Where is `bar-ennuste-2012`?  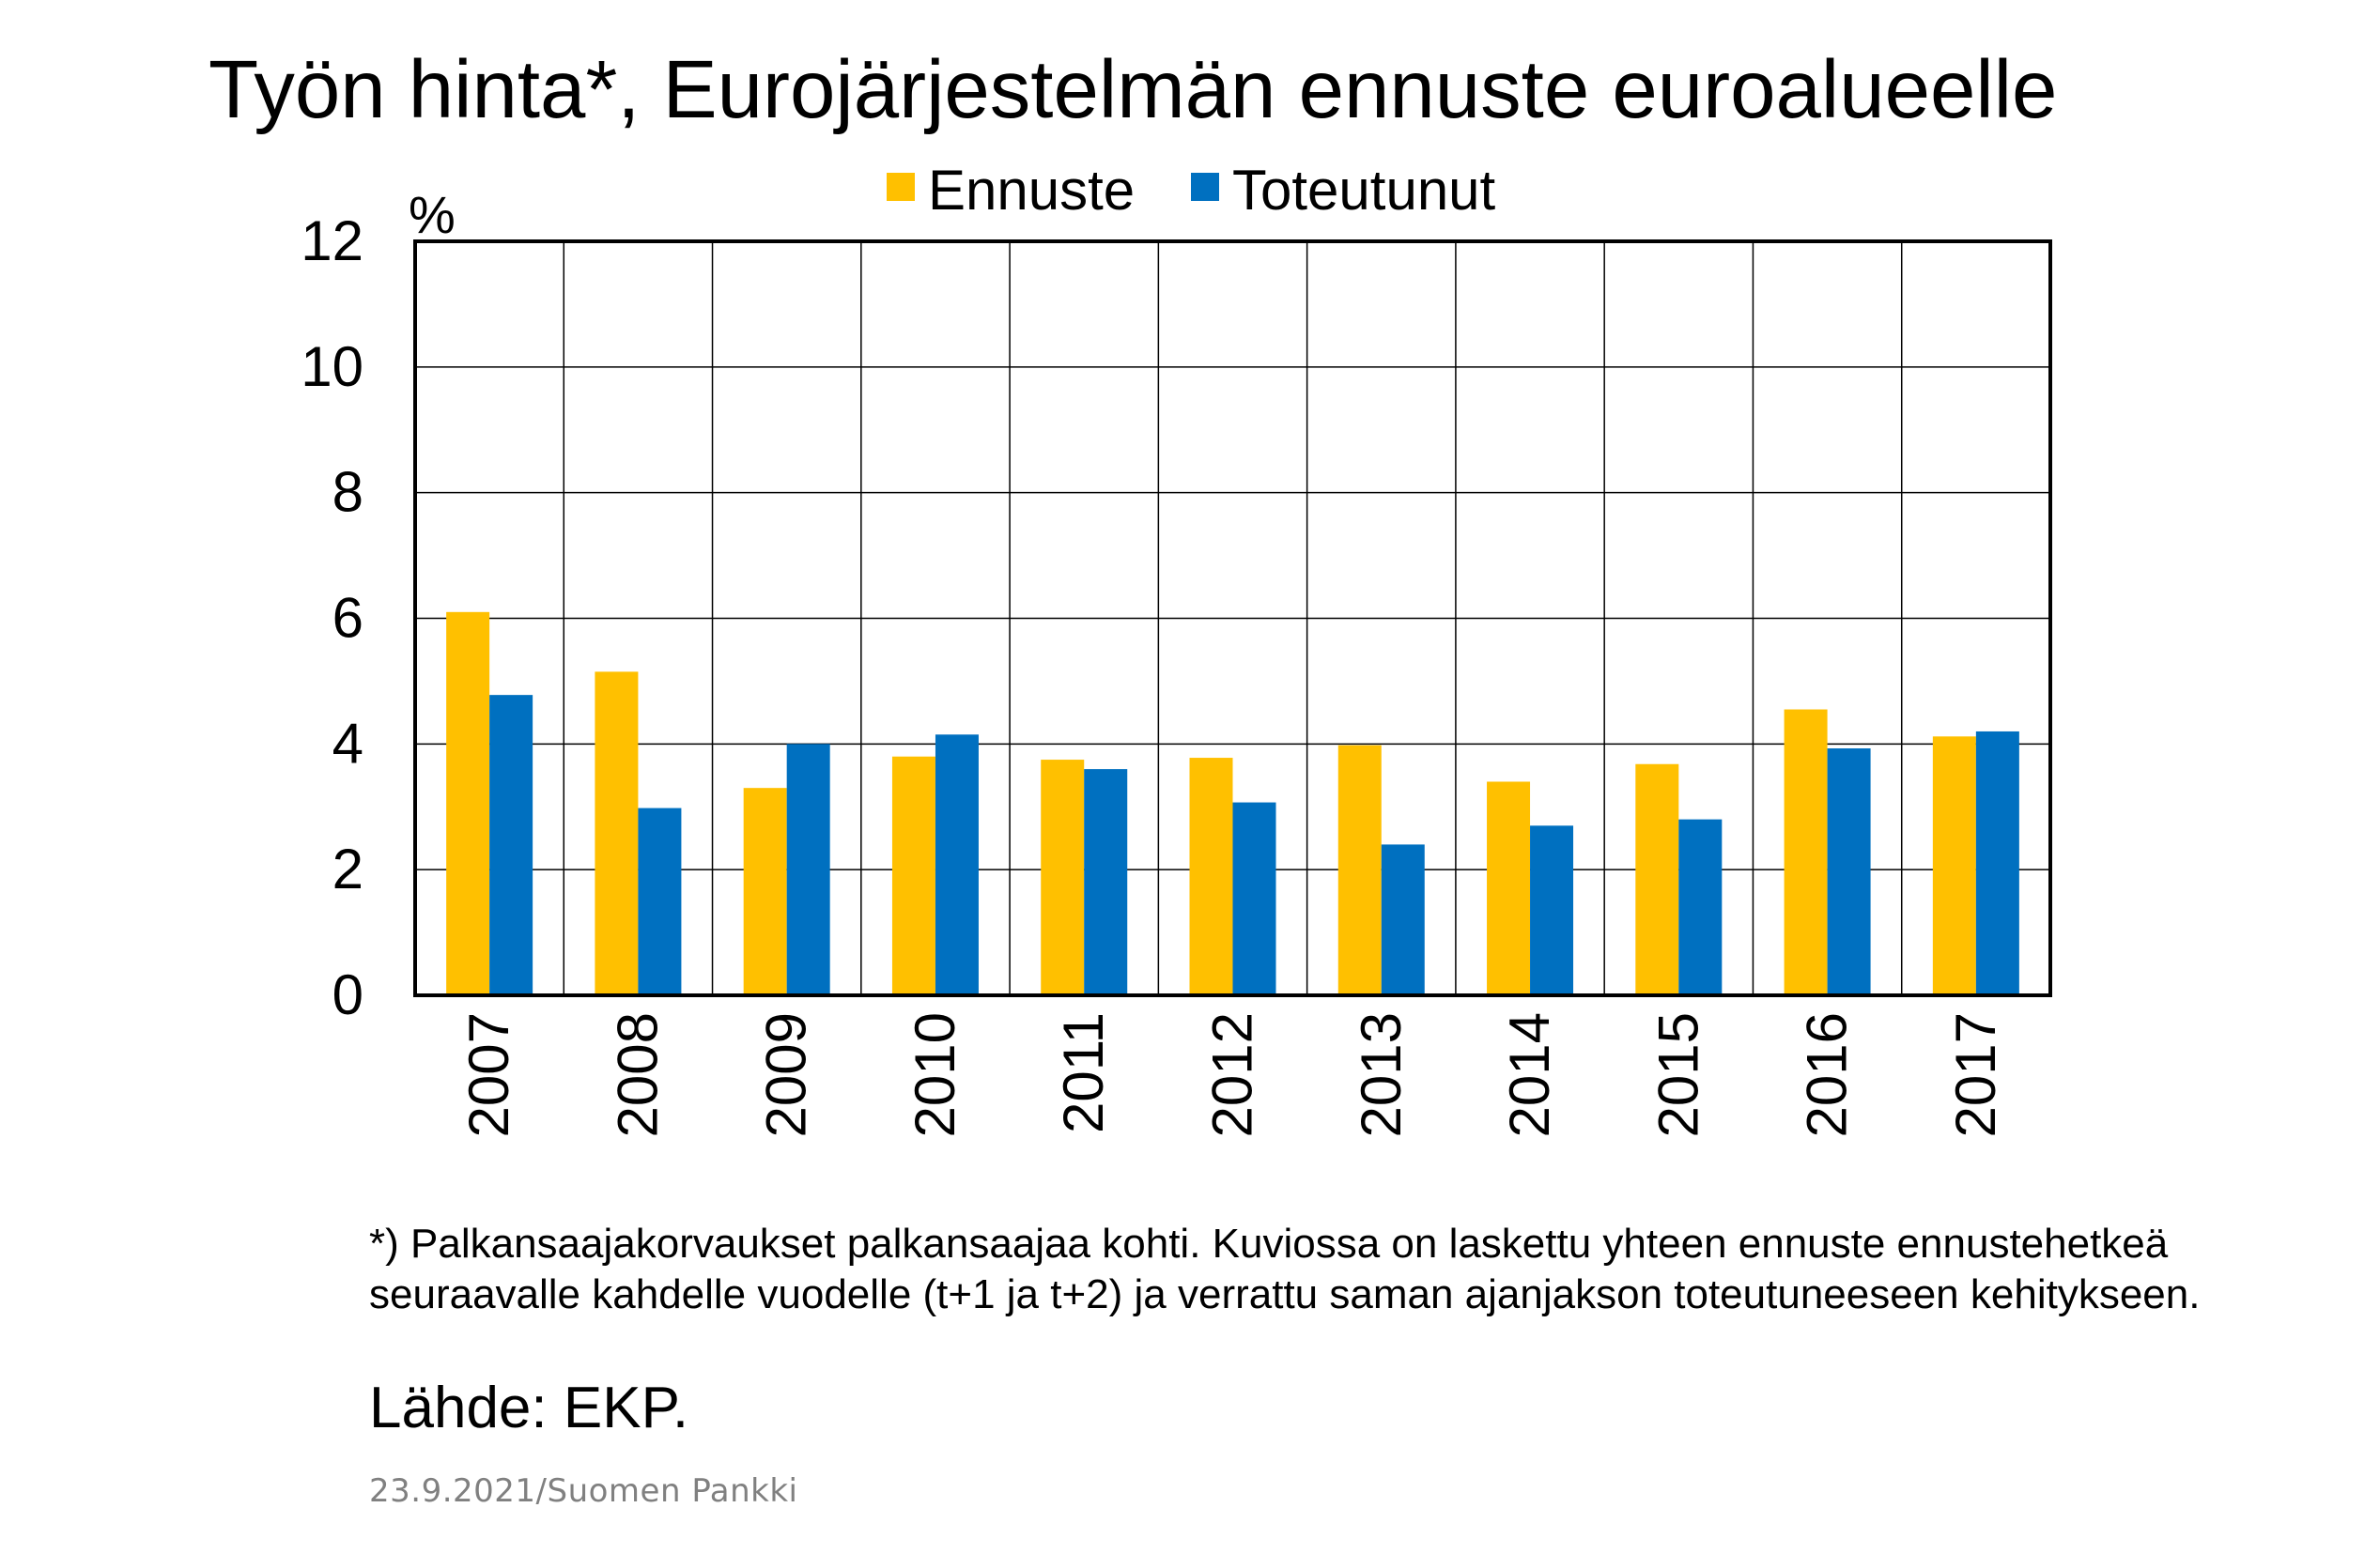
bar-ennuste-2012 is located at coordinates (1211, 876).